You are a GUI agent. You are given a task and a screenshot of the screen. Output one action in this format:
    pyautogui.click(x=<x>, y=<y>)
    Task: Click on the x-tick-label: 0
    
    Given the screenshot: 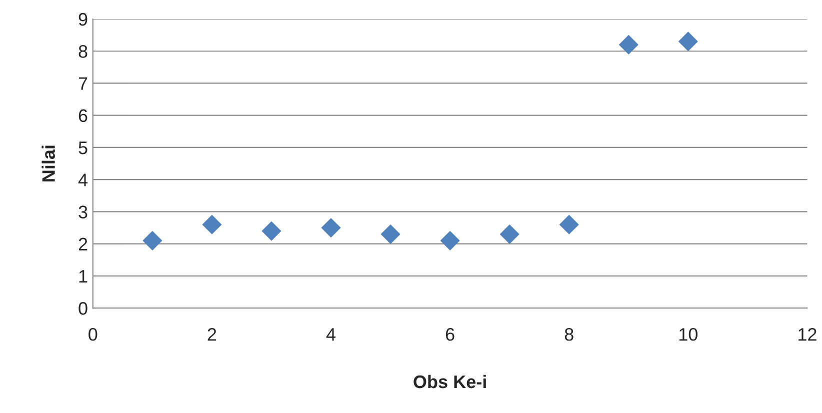 What is the action you would take?
    pyautogui.click(x=93, y=334)
    